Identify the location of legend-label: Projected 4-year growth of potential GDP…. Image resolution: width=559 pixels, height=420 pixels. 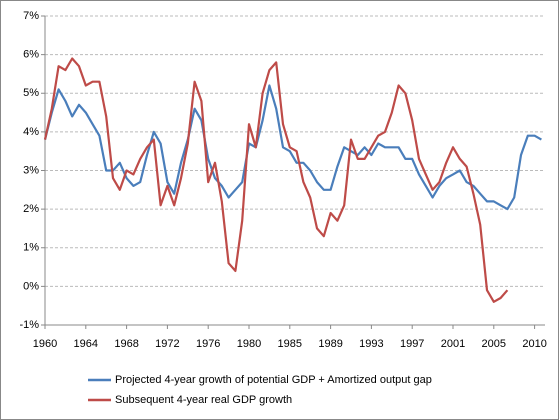
(273, 380).